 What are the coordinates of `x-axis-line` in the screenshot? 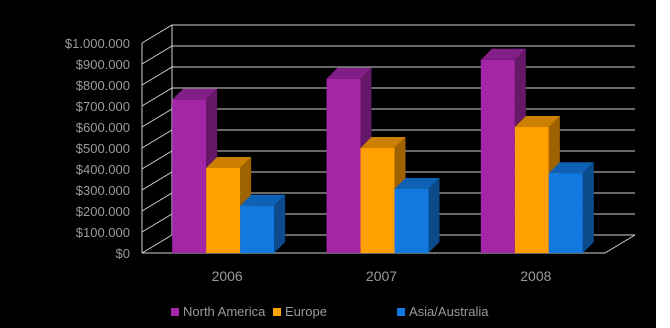 It's located at (389, 244).